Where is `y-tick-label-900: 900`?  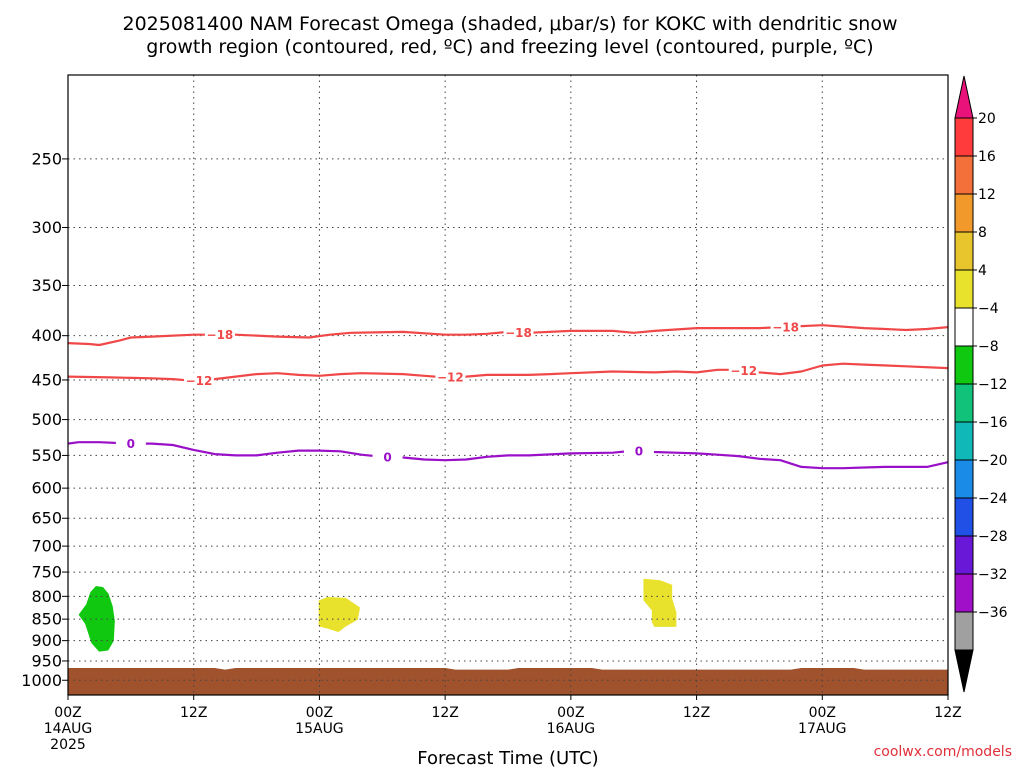 y-tick-label-900: 900 is located at coordinates (46, 640).